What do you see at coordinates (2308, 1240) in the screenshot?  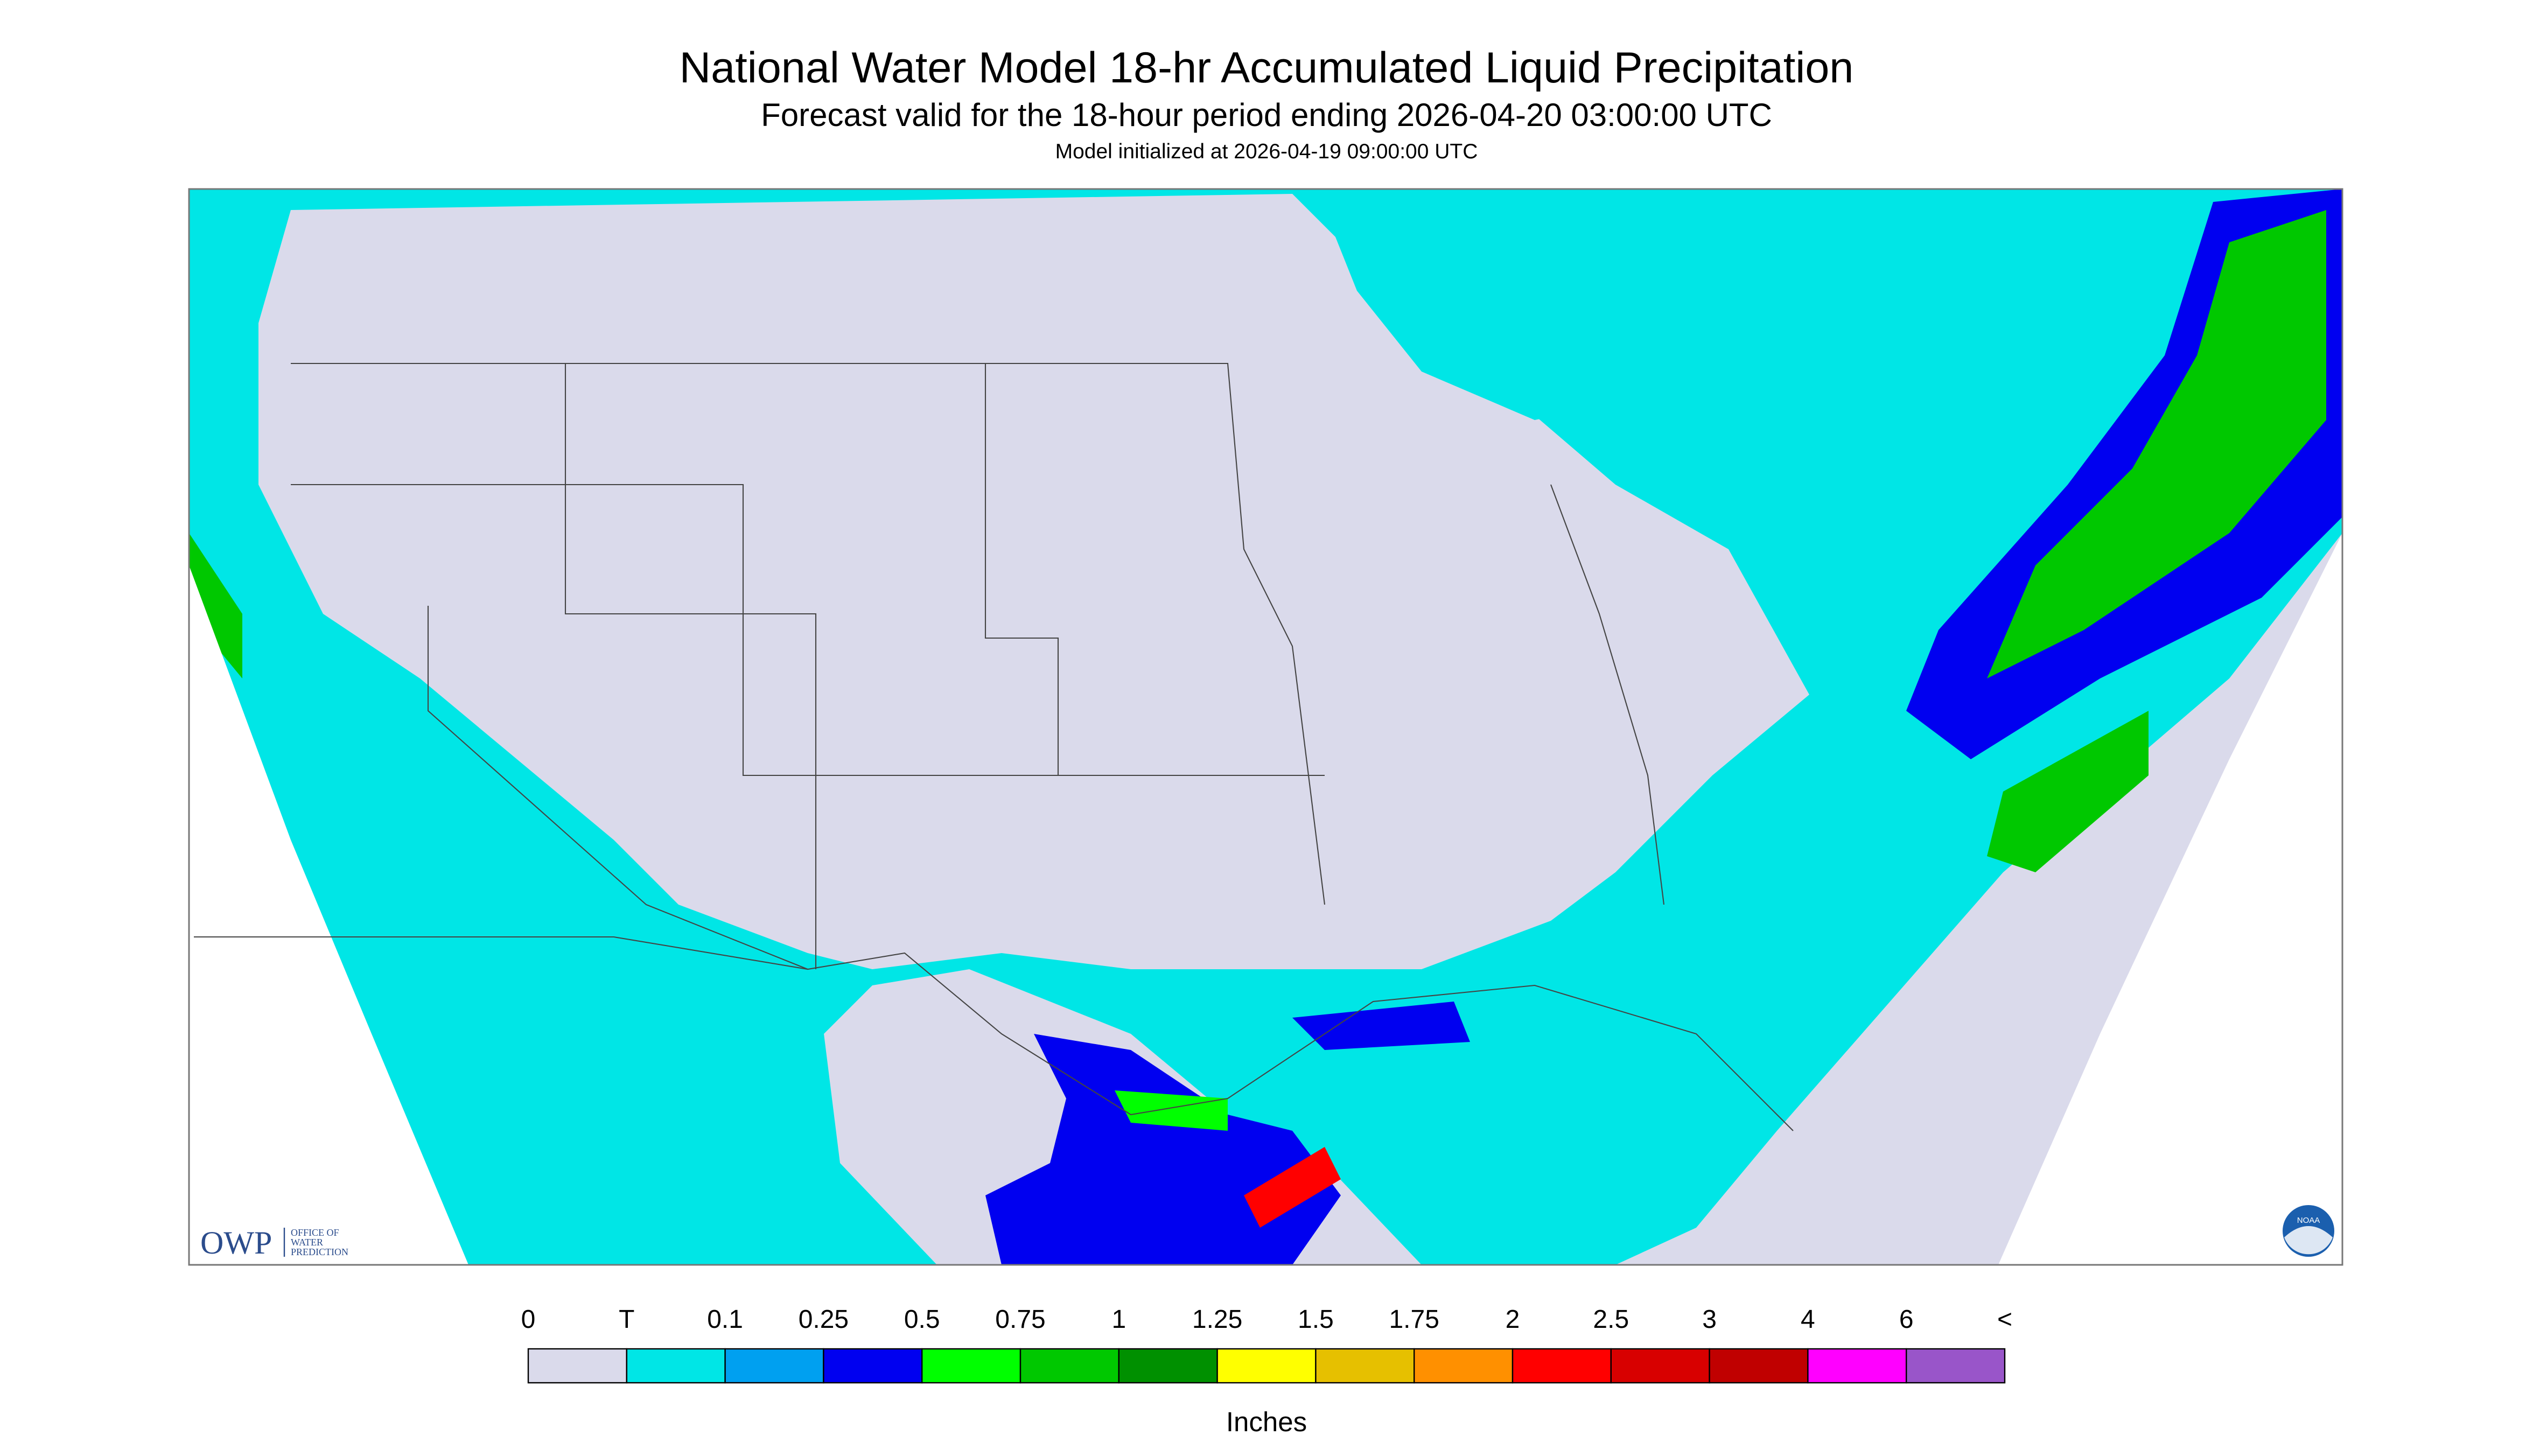 I see `noaa-logo-wave` at bounding box center [2308, 1240].